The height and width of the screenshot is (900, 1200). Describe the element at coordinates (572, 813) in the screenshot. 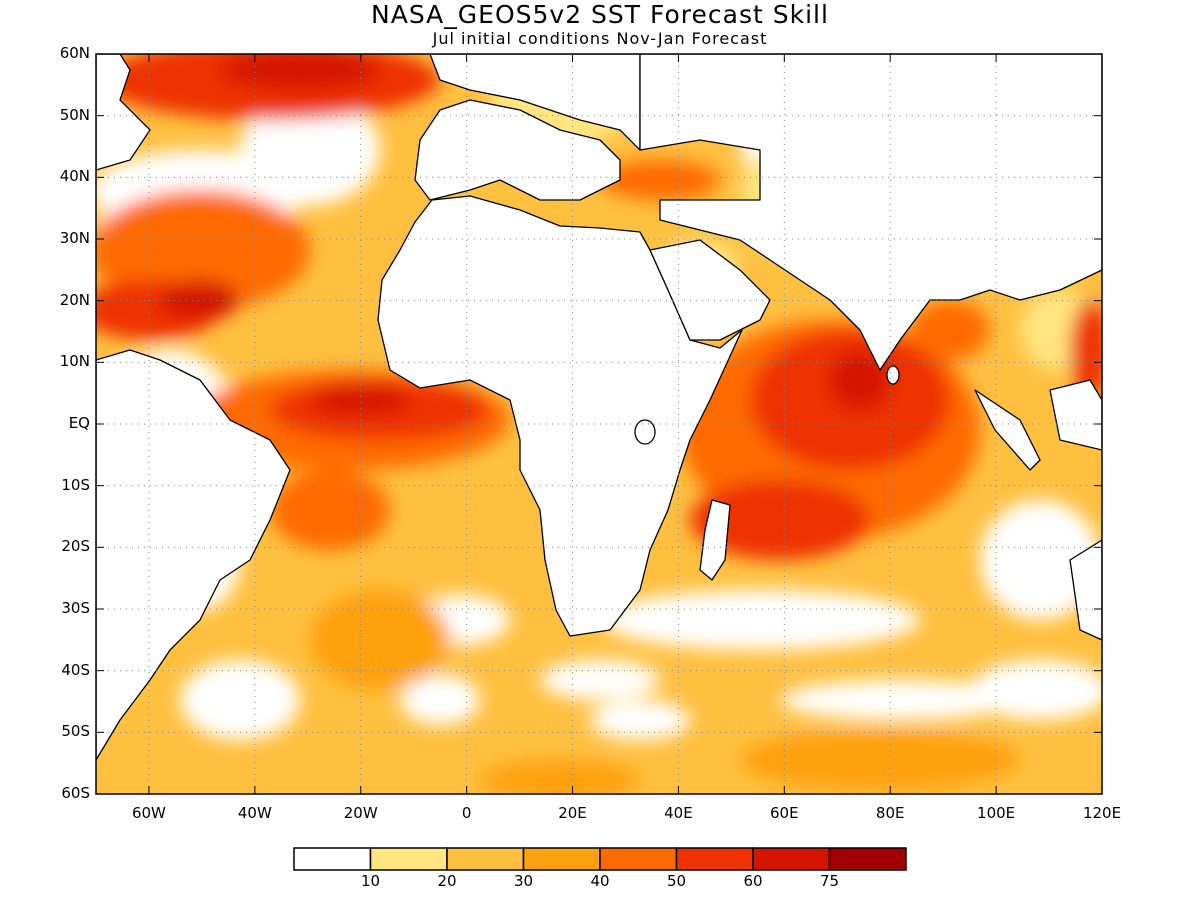

I see `lon-tick-label: 20E` at that location.